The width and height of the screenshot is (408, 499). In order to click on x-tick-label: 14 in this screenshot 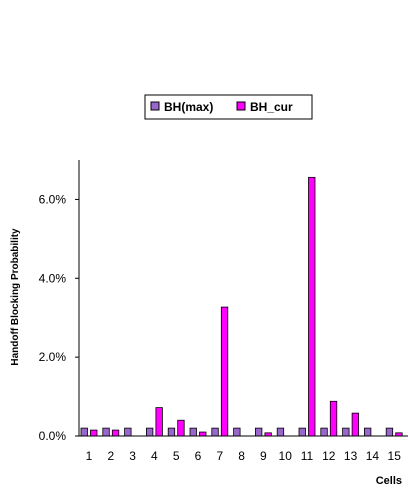, I will do `click(373, 456)`.